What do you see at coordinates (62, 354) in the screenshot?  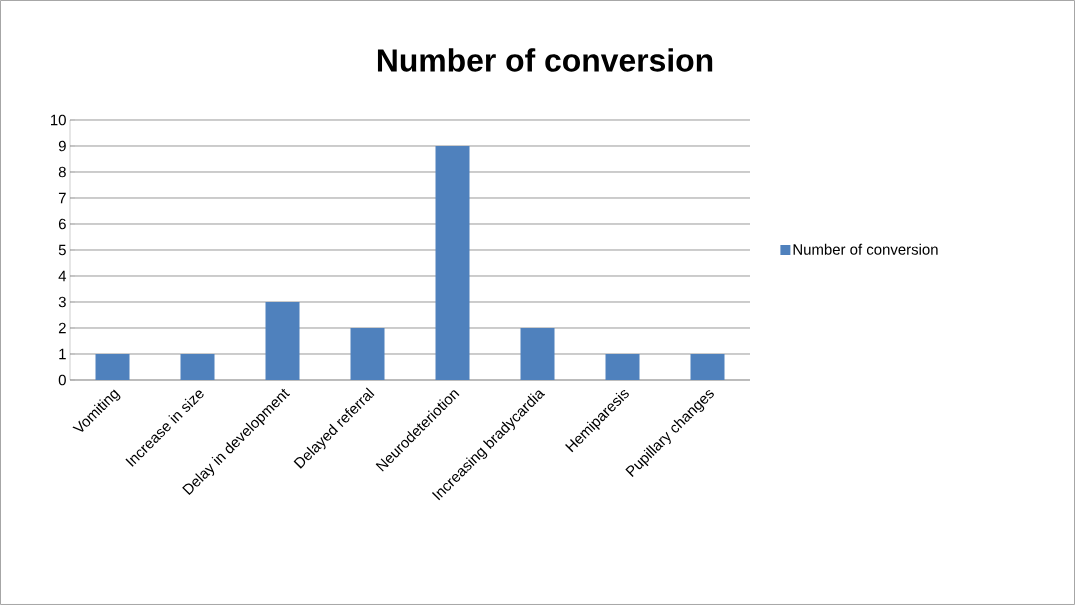 I see `y-tick-label: 1` at bounding box center [62, 354].